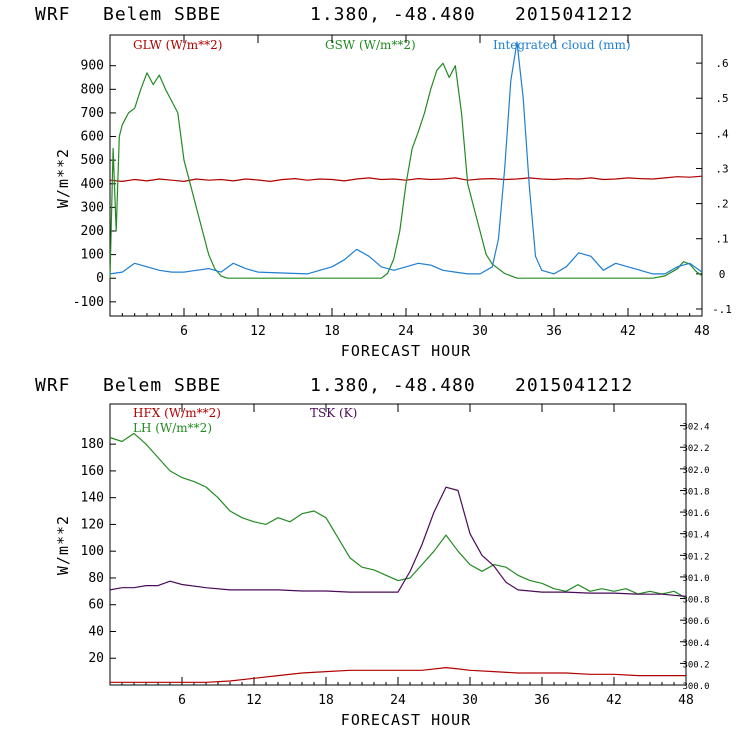  What do you see at coordinates (245, 420) in the screenshot?
I see `legend: HFX (W/m**2) LH (W/m**2) TSK (K)` at bounding box center [245, 420].